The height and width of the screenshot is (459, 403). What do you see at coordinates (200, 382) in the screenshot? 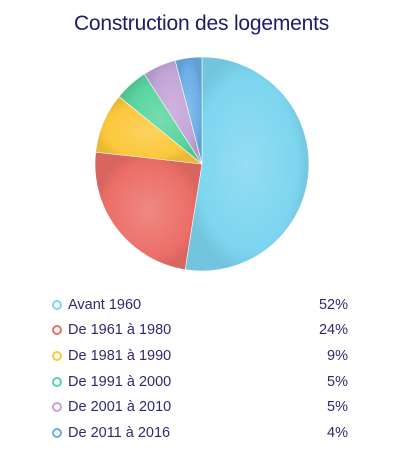
I see `legend-item-1991-2000: De 1991 à 2000 5%` at bounding box center [200, 382].